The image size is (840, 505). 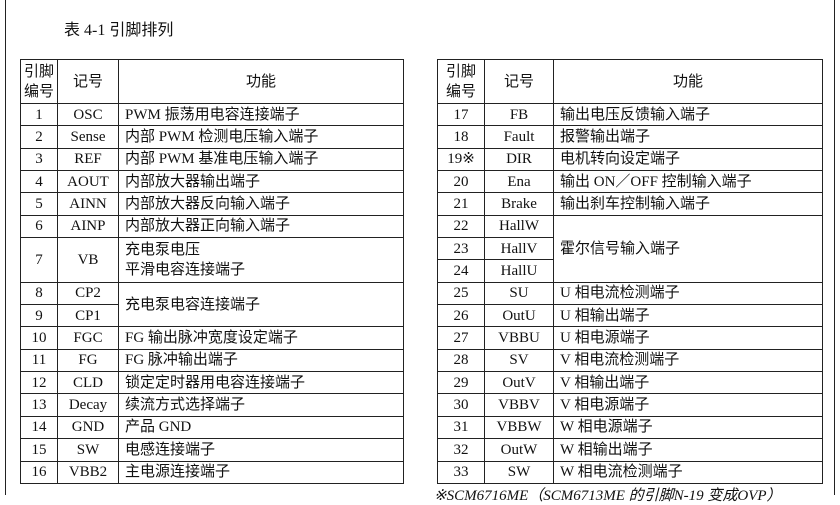 I want to click on pin-cell: 10, so click(x=39, y=338).